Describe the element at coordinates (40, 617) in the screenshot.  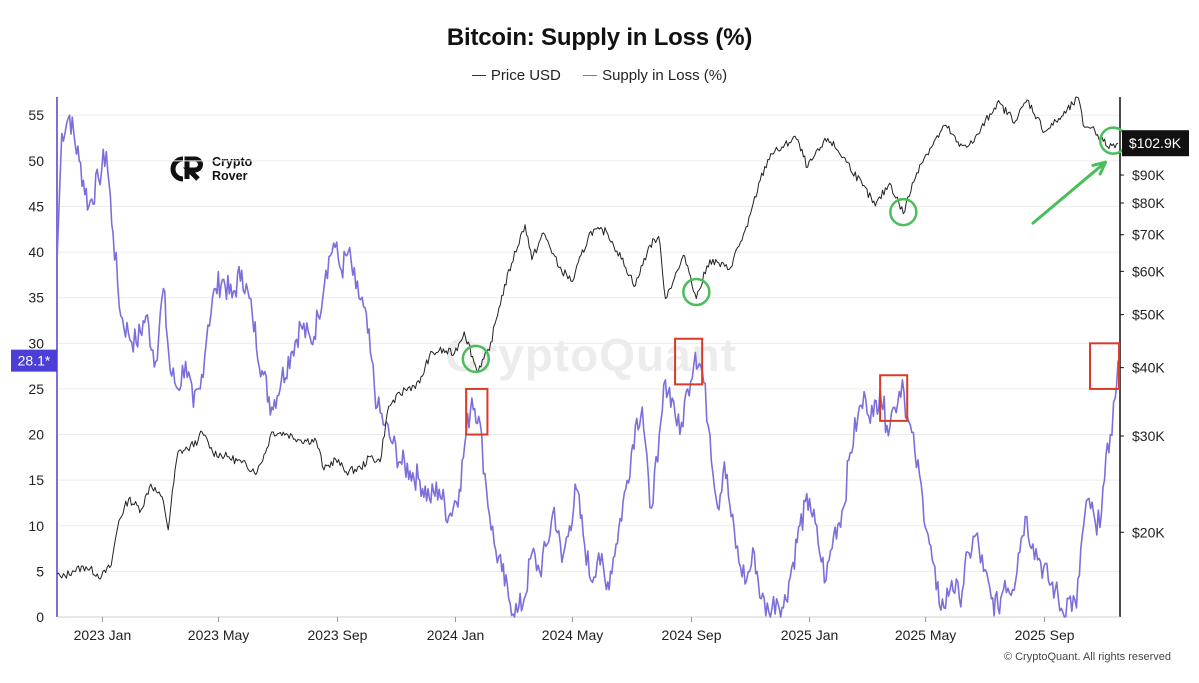
I see `y-left-tick-0: 0` at that location.